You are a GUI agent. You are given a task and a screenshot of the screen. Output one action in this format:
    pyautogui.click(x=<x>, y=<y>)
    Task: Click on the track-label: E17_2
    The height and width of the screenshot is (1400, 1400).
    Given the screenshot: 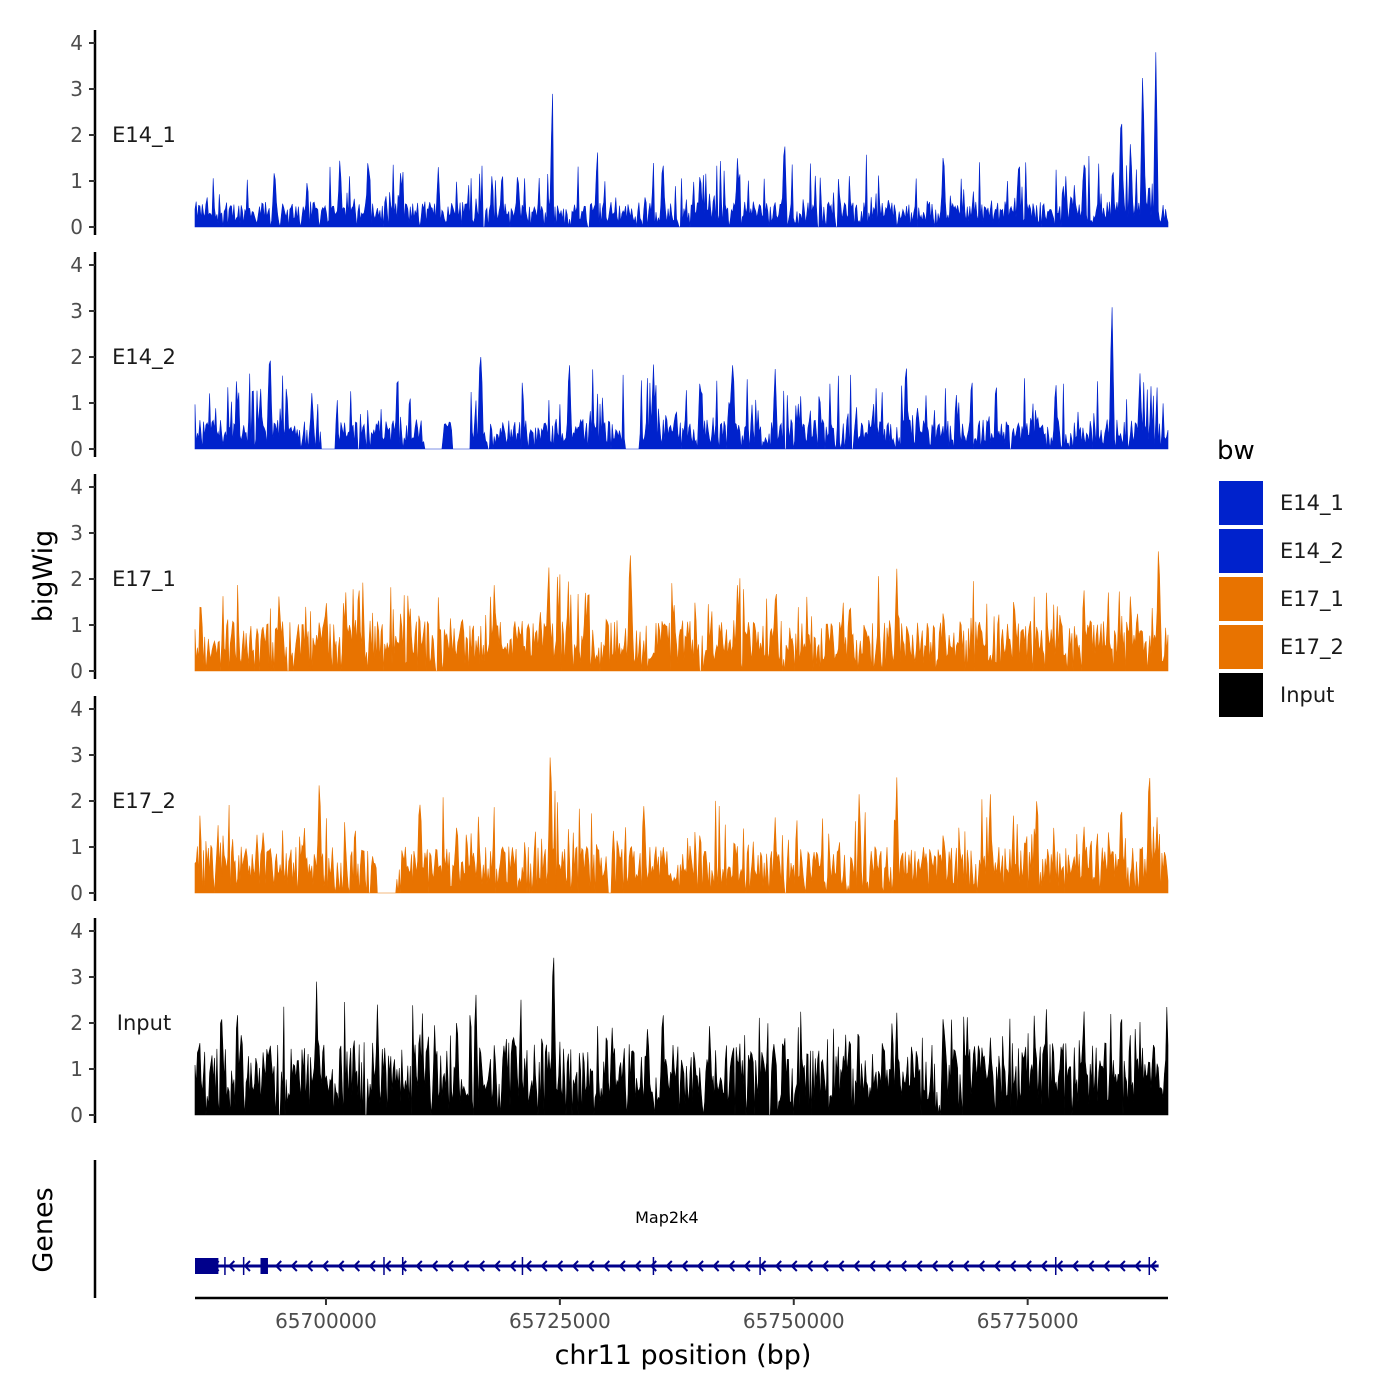 What is the action you would take?
    pyautogui.click(x=144, y=801)
    